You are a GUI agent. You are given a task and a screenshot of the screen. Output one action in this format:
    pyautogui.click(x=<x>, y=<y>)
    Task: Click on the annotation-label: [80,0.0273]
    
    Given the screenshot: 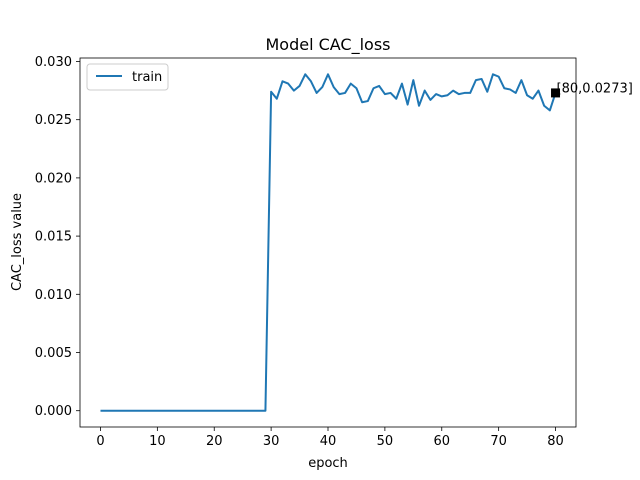 What is the action you would take?
    pyautogui.click(x=595, y=88)
    